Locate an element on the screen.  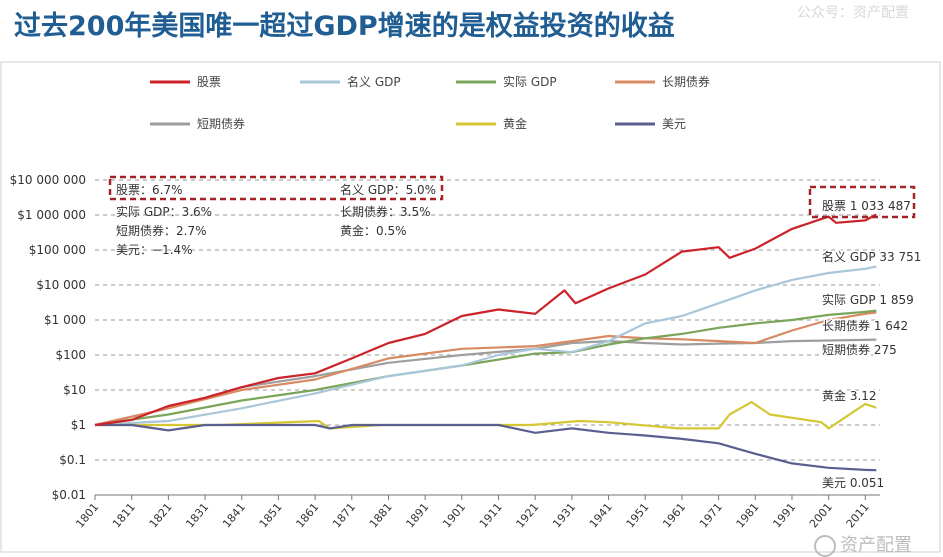
x-tick-label: 1861 is located at coordinates (307, 516).